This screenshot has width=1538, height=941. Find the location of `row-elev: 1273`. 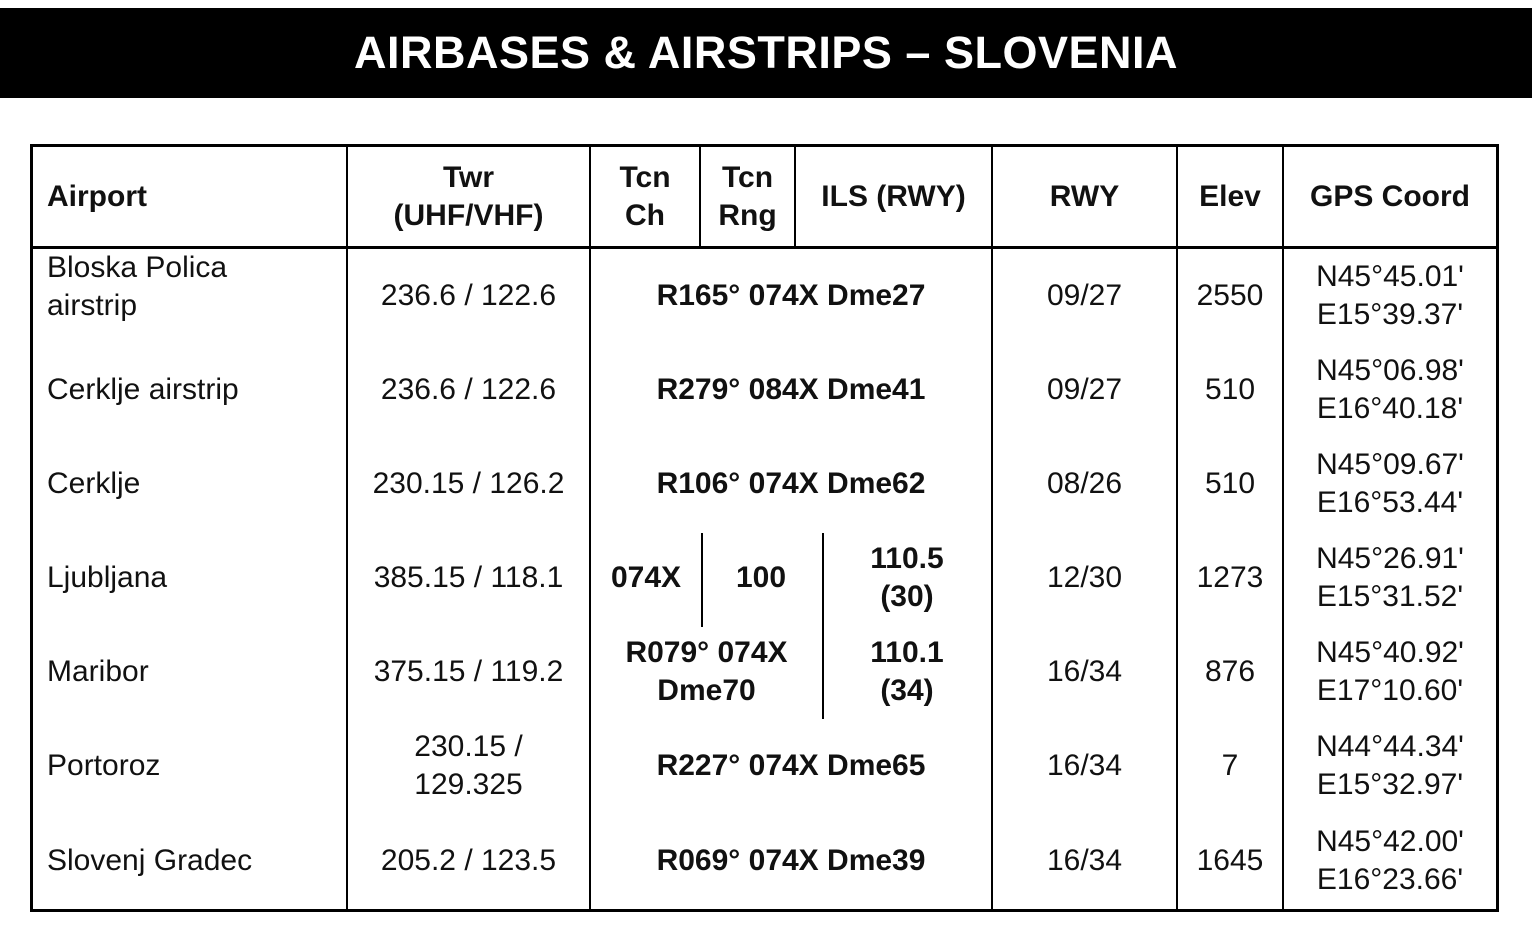

row-elev: 1273 is located at coordinates (1230, 577).